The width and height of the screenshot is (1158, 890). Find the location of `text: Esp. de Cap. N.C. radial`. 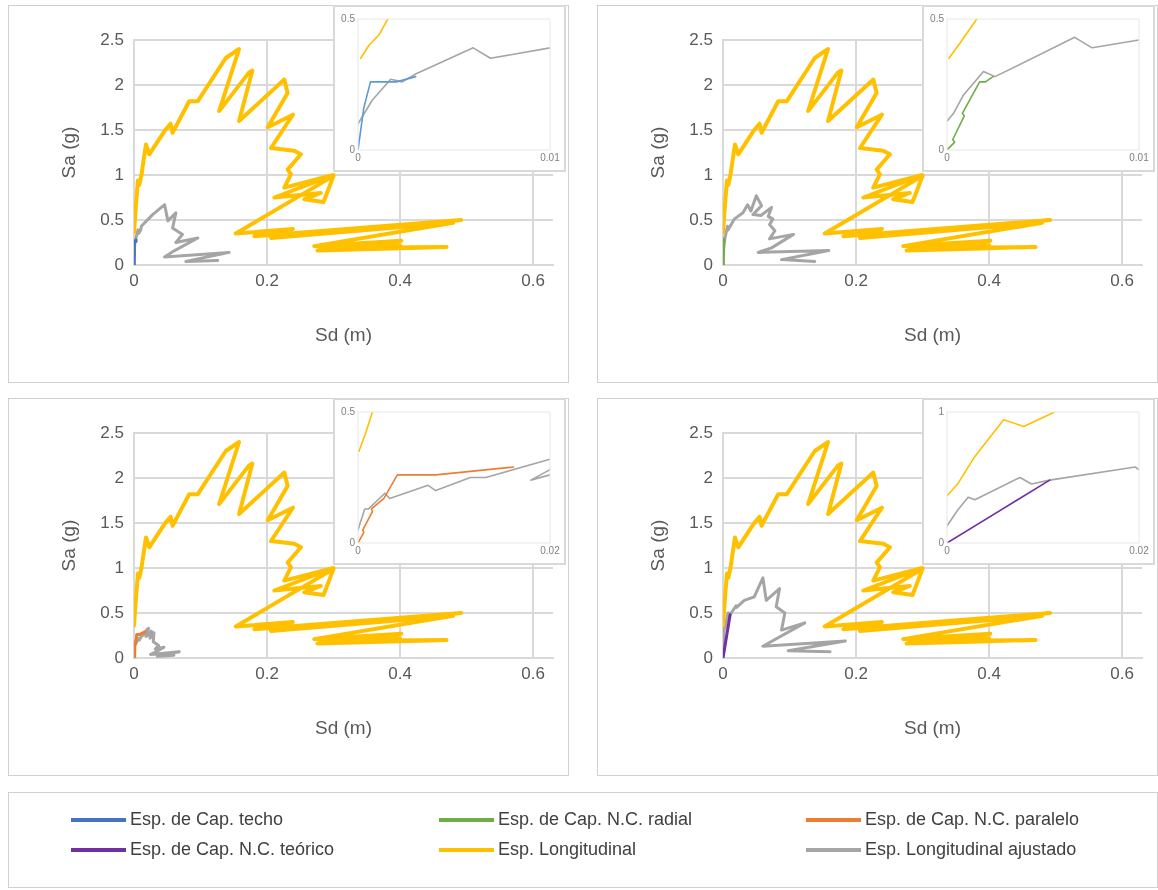

text: Esp. de Cap. N.C. radial is located at coordinates (595, 819).